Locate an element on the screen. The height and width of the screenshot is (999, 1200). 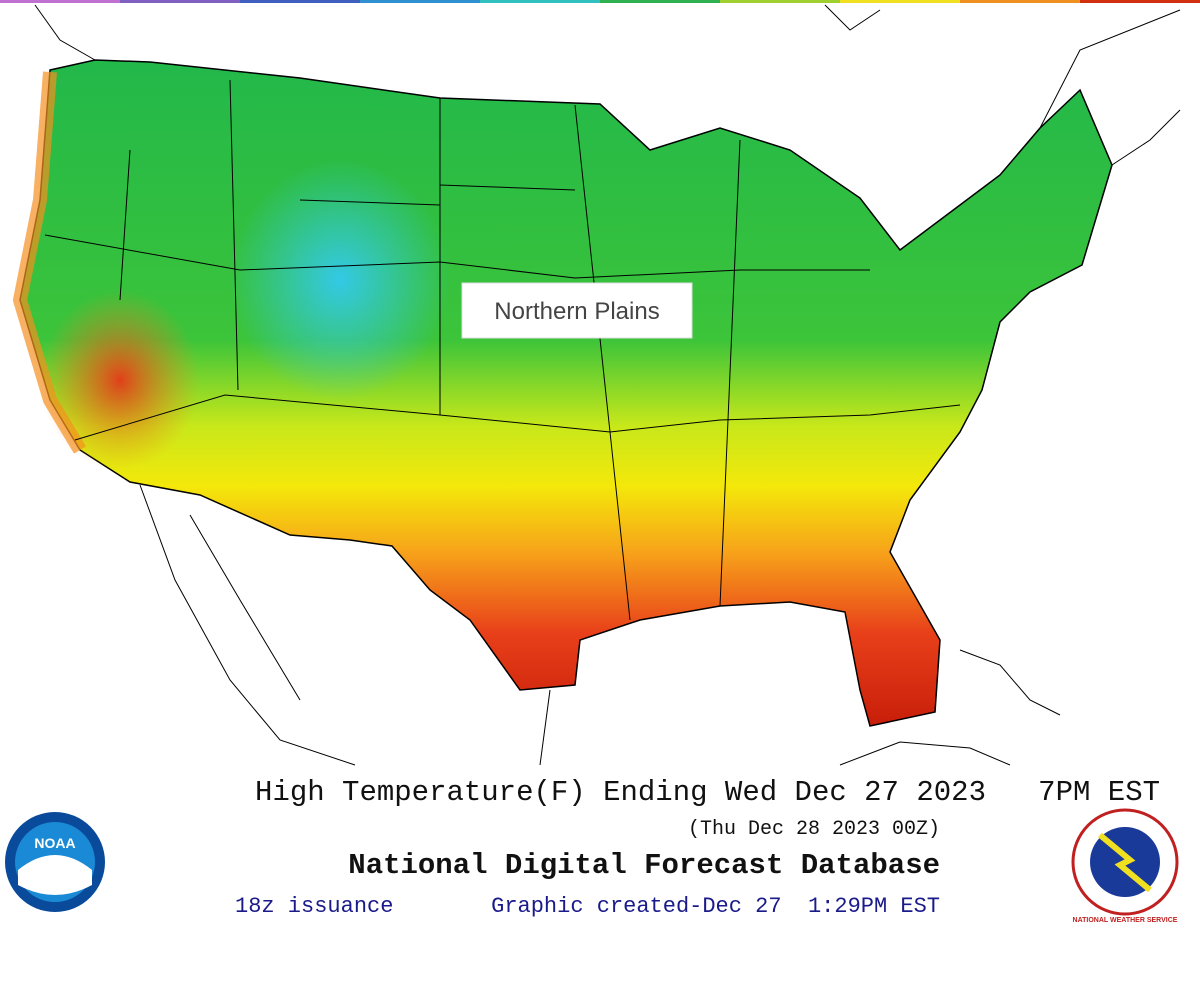
west-coast-warm is located at coordinates (49, 262).